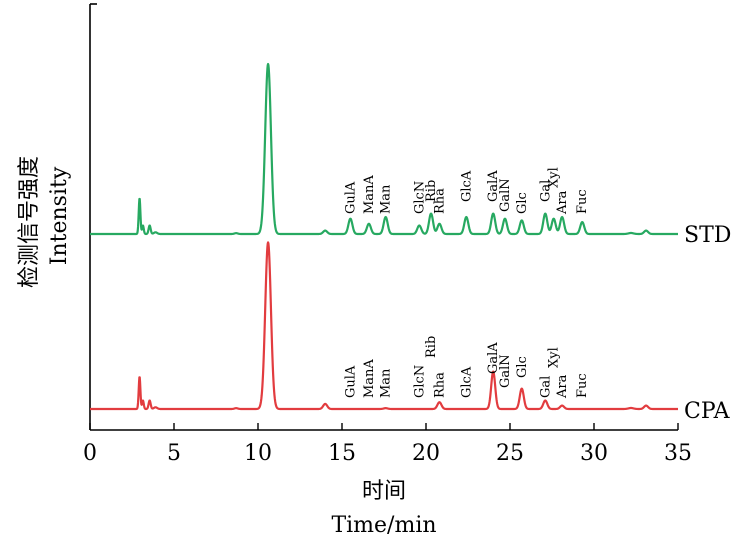  I want to click on peak-label-std-galn: GalN, so click(505, 195).